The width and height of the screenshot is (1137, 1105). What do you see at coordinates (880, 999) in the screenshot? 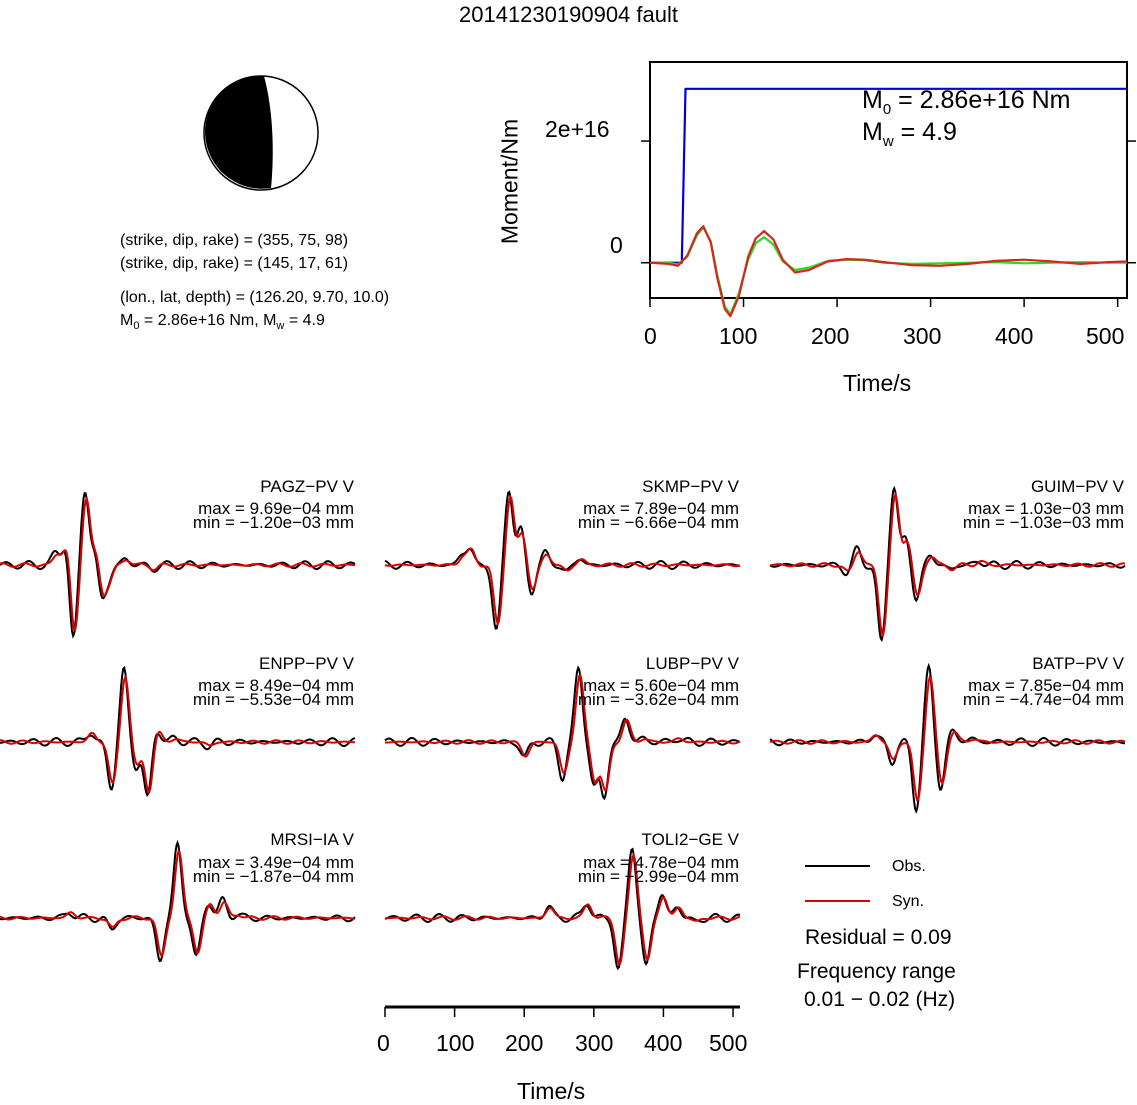
I see `legend-frequency-range: 0.01 − 0.02 (Hz)` at bounding box center [880, 999].